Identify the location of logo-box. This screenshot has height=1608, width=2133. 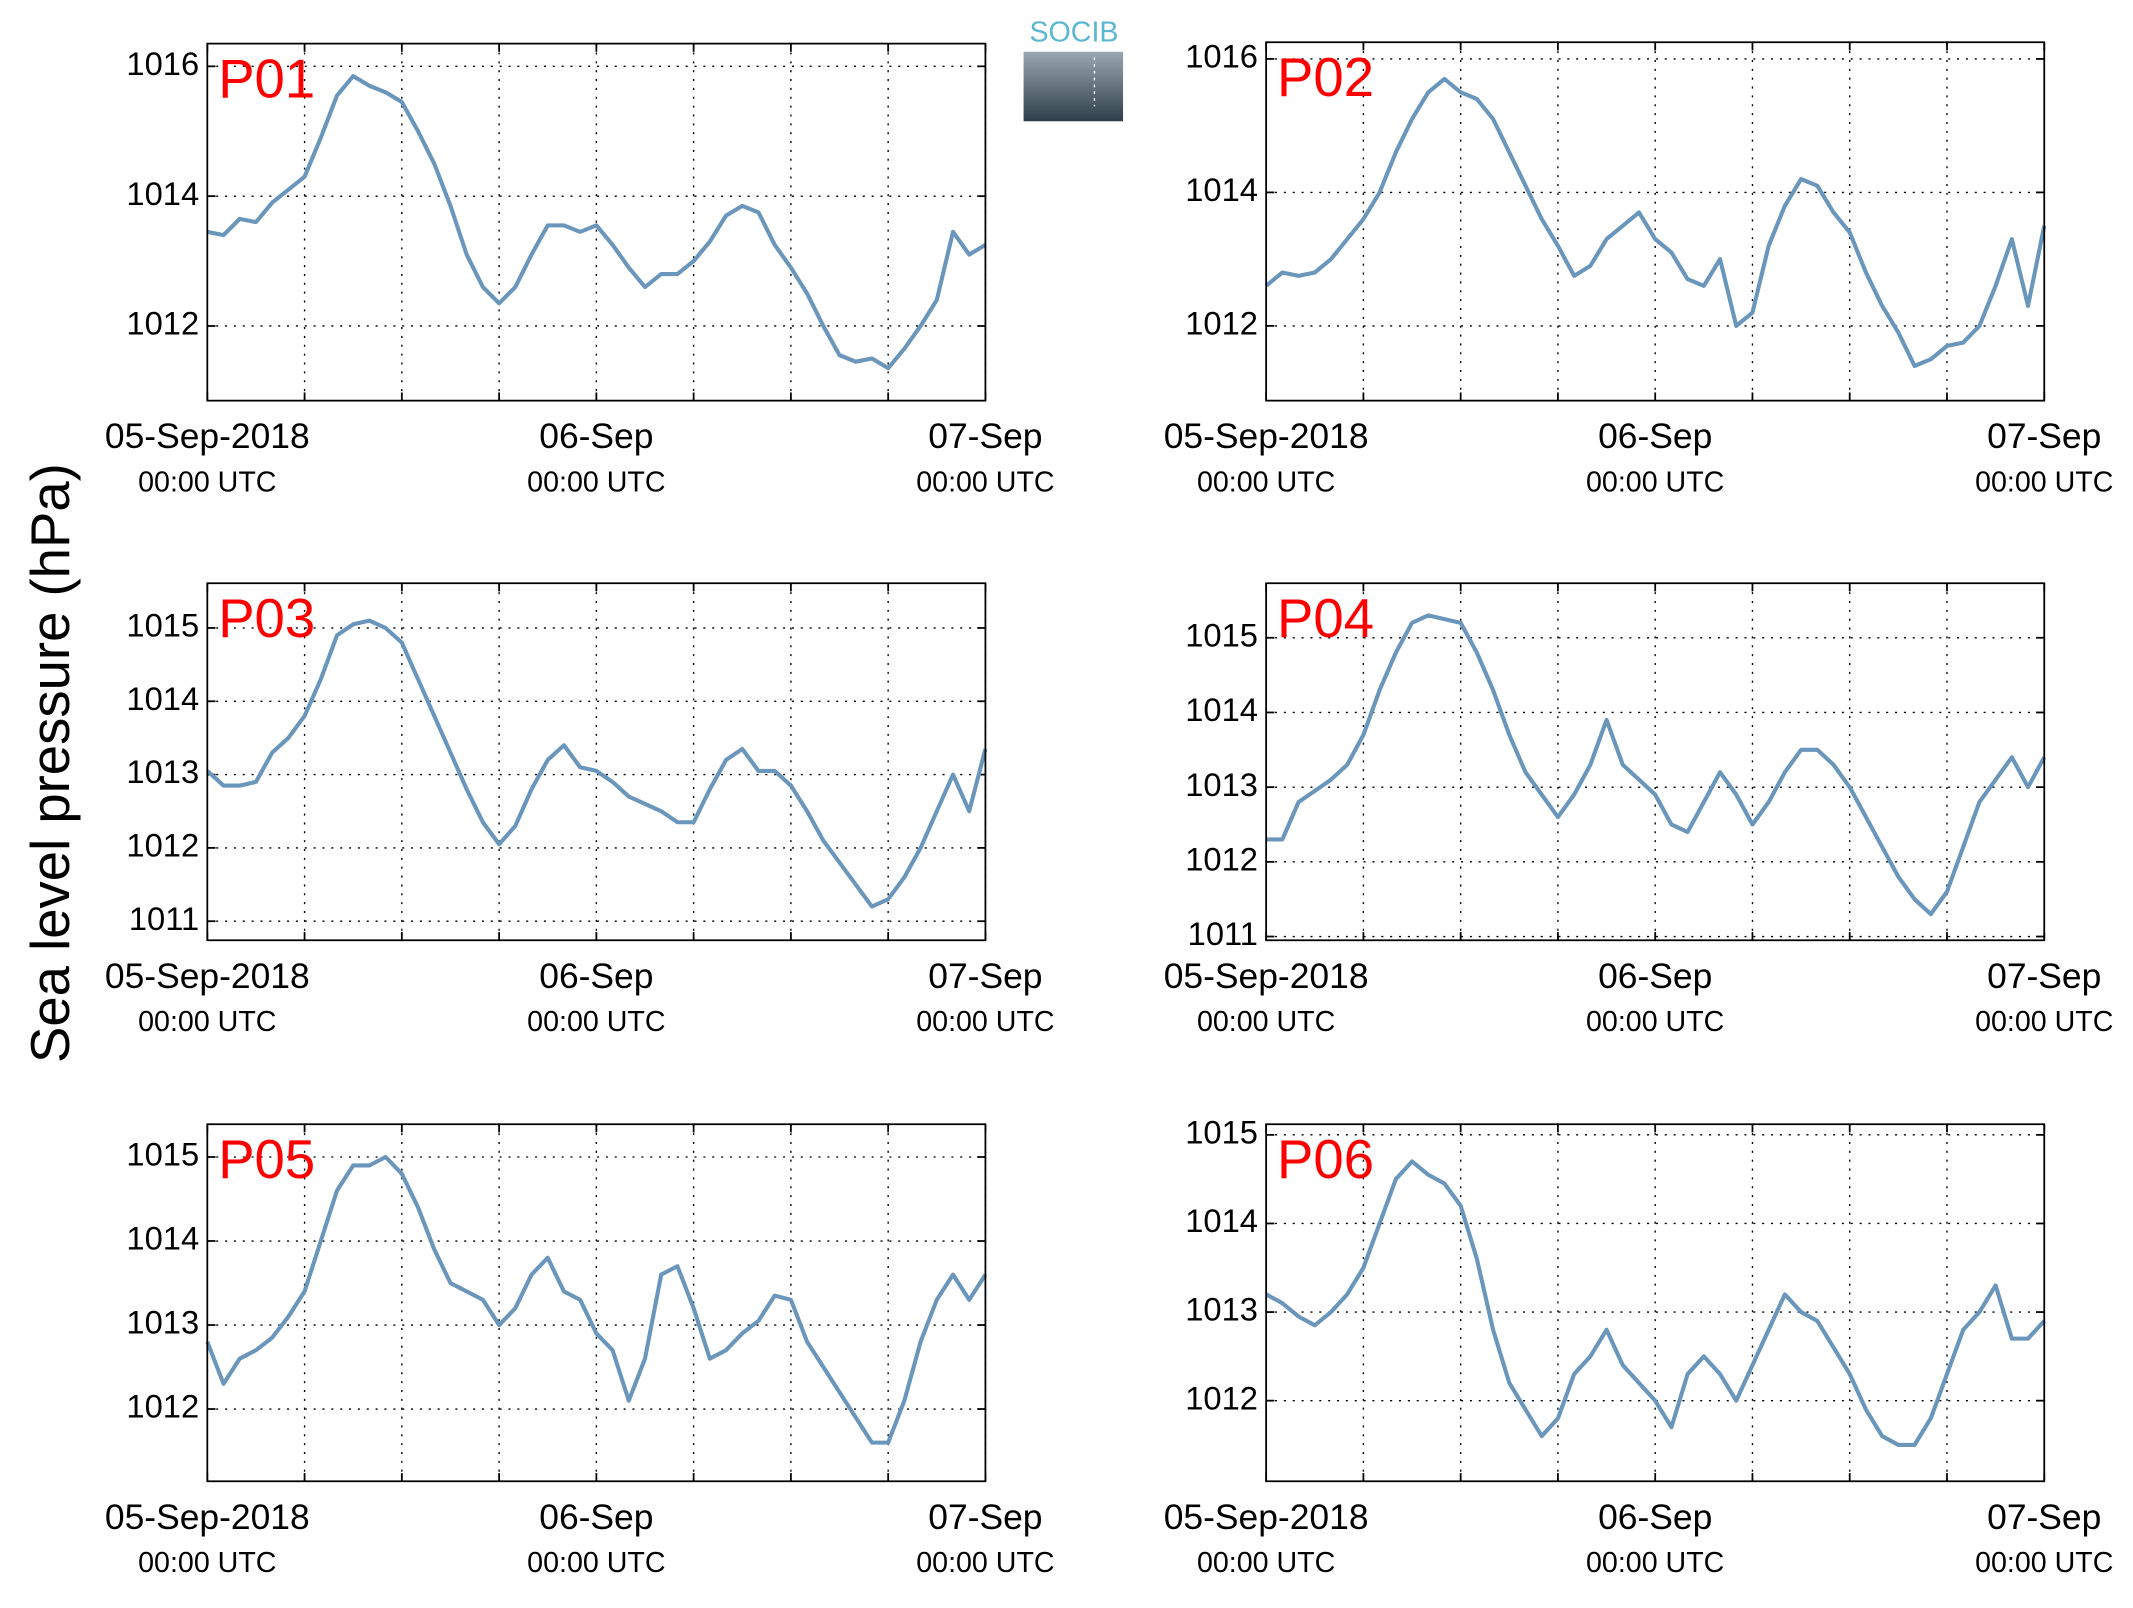
(1073, 86).